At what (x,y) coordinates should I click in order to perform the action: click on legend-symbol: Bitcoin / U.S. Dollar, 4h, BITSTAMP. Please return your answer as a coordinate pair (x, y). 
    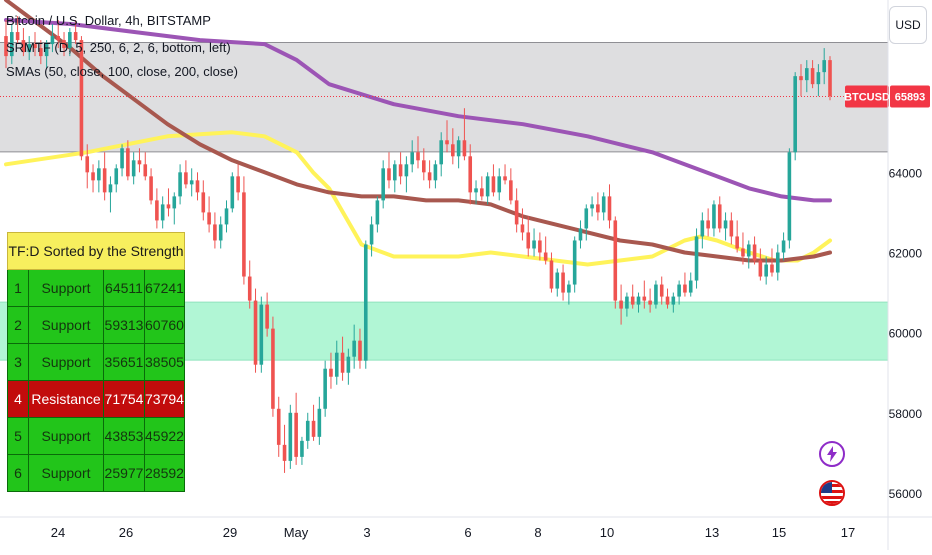
    Looking at the image, I should click on (108, 20).